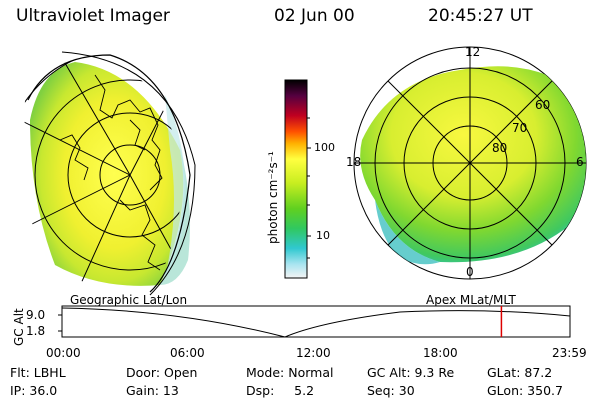  I want to click on mlt-label-12: 12, so click(473, 52).